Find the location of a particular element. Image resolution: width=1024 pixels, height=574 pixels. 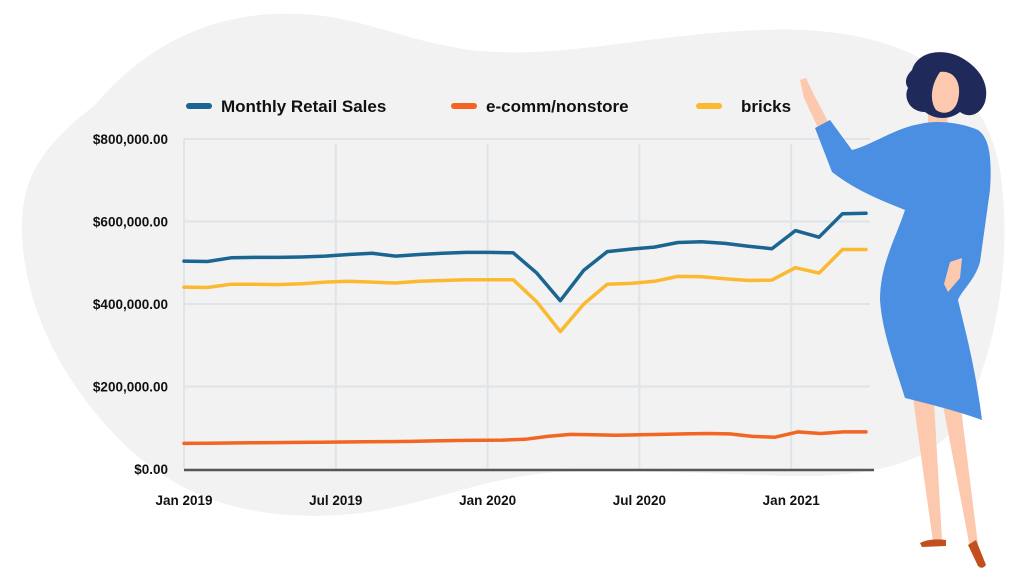

series-line-bricks is located at coordinates (525, 290).